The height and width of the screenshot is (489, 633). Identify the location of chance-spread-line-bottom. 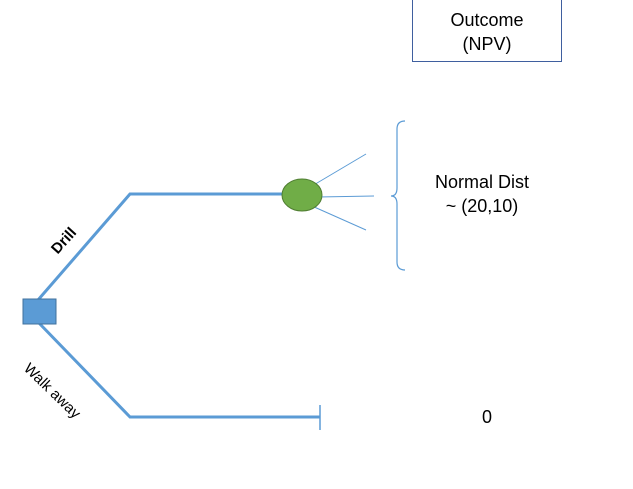
(339, 218).